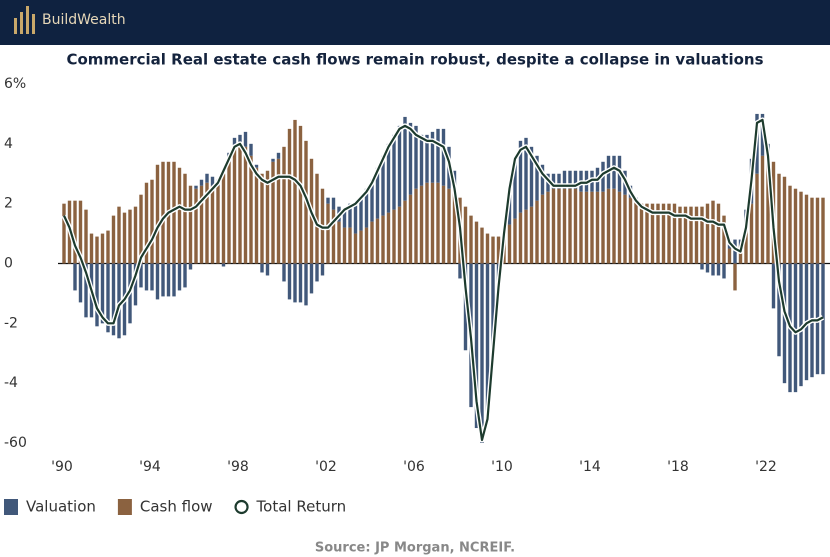 This screenshot has width=830, height=557. What do you see at coordinates (590, 467) in the screenshot?
I see `x-tick-label: '14` at bounding box center [590, 467].